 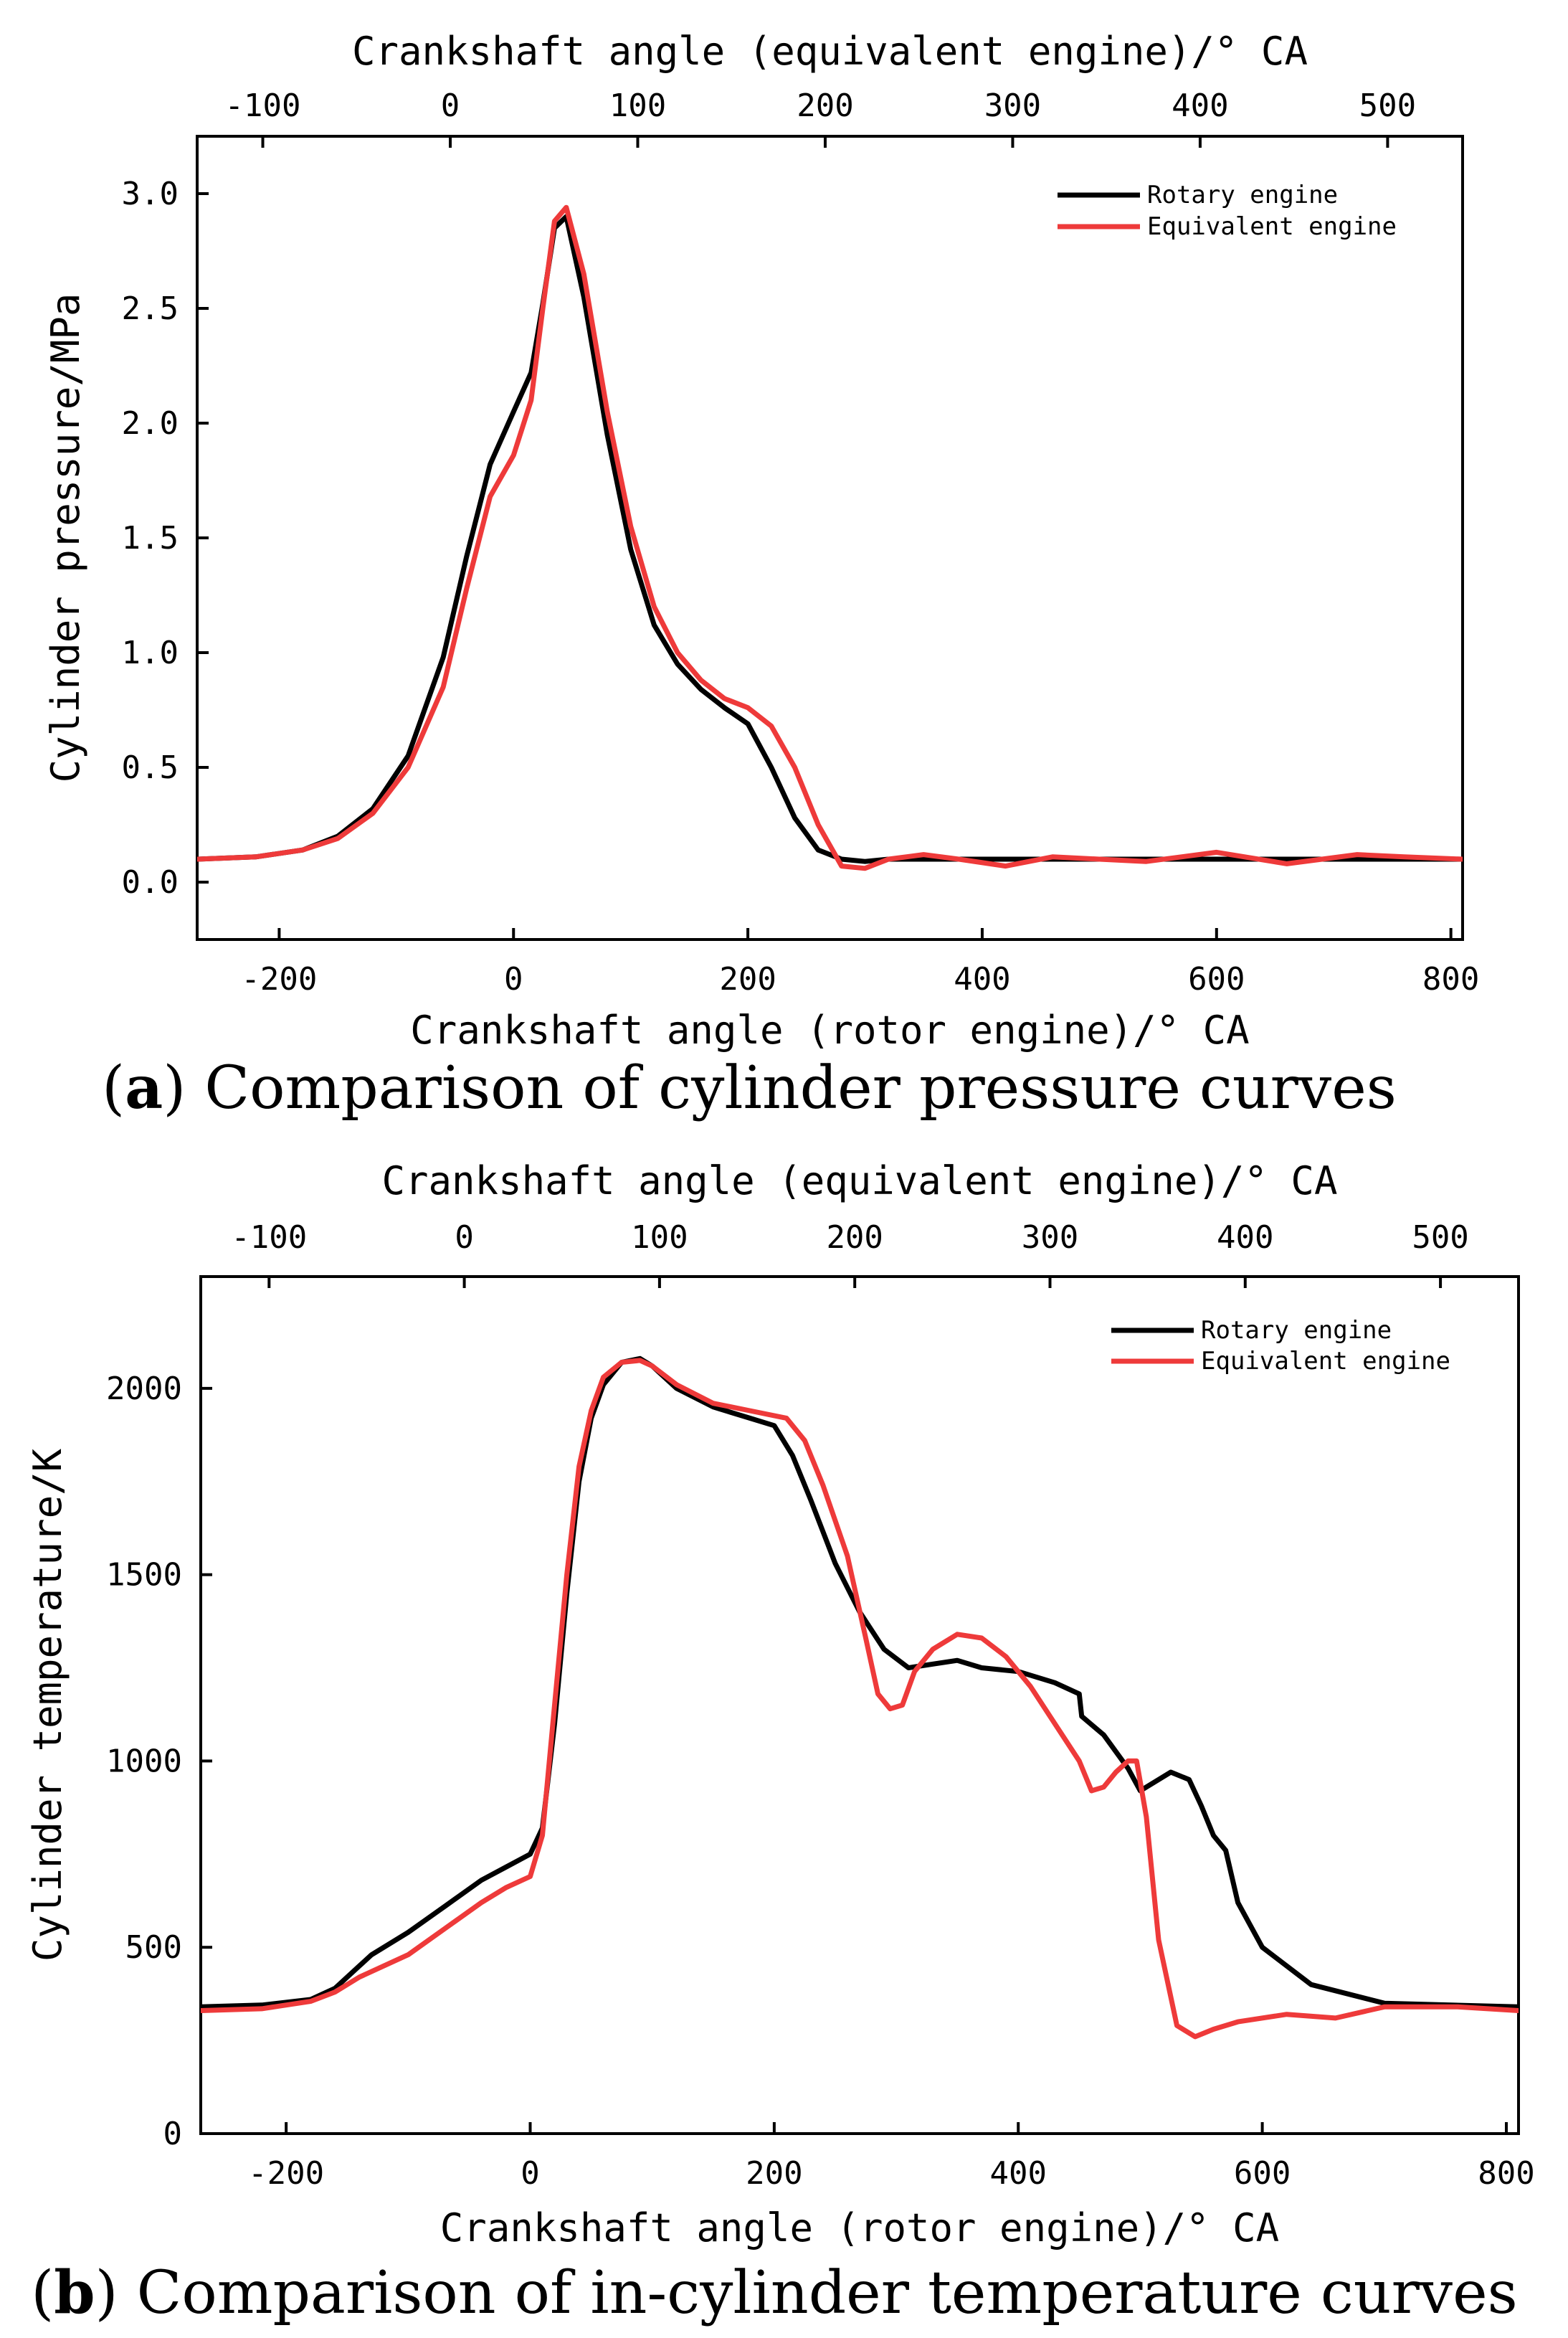 What do you see at coordinates (791, 1088) in the screenshot?
I see `caption-text: Comparison of cylinder pressure curves` at bounding box center [791, 1088].